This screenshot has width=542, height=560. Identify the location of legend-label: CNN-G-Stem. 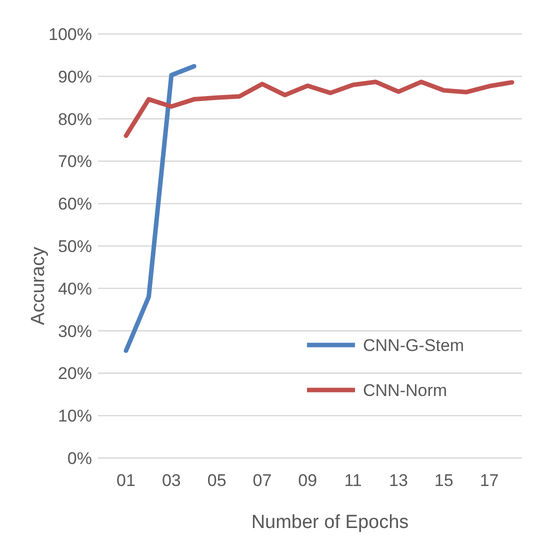
(413, 345).